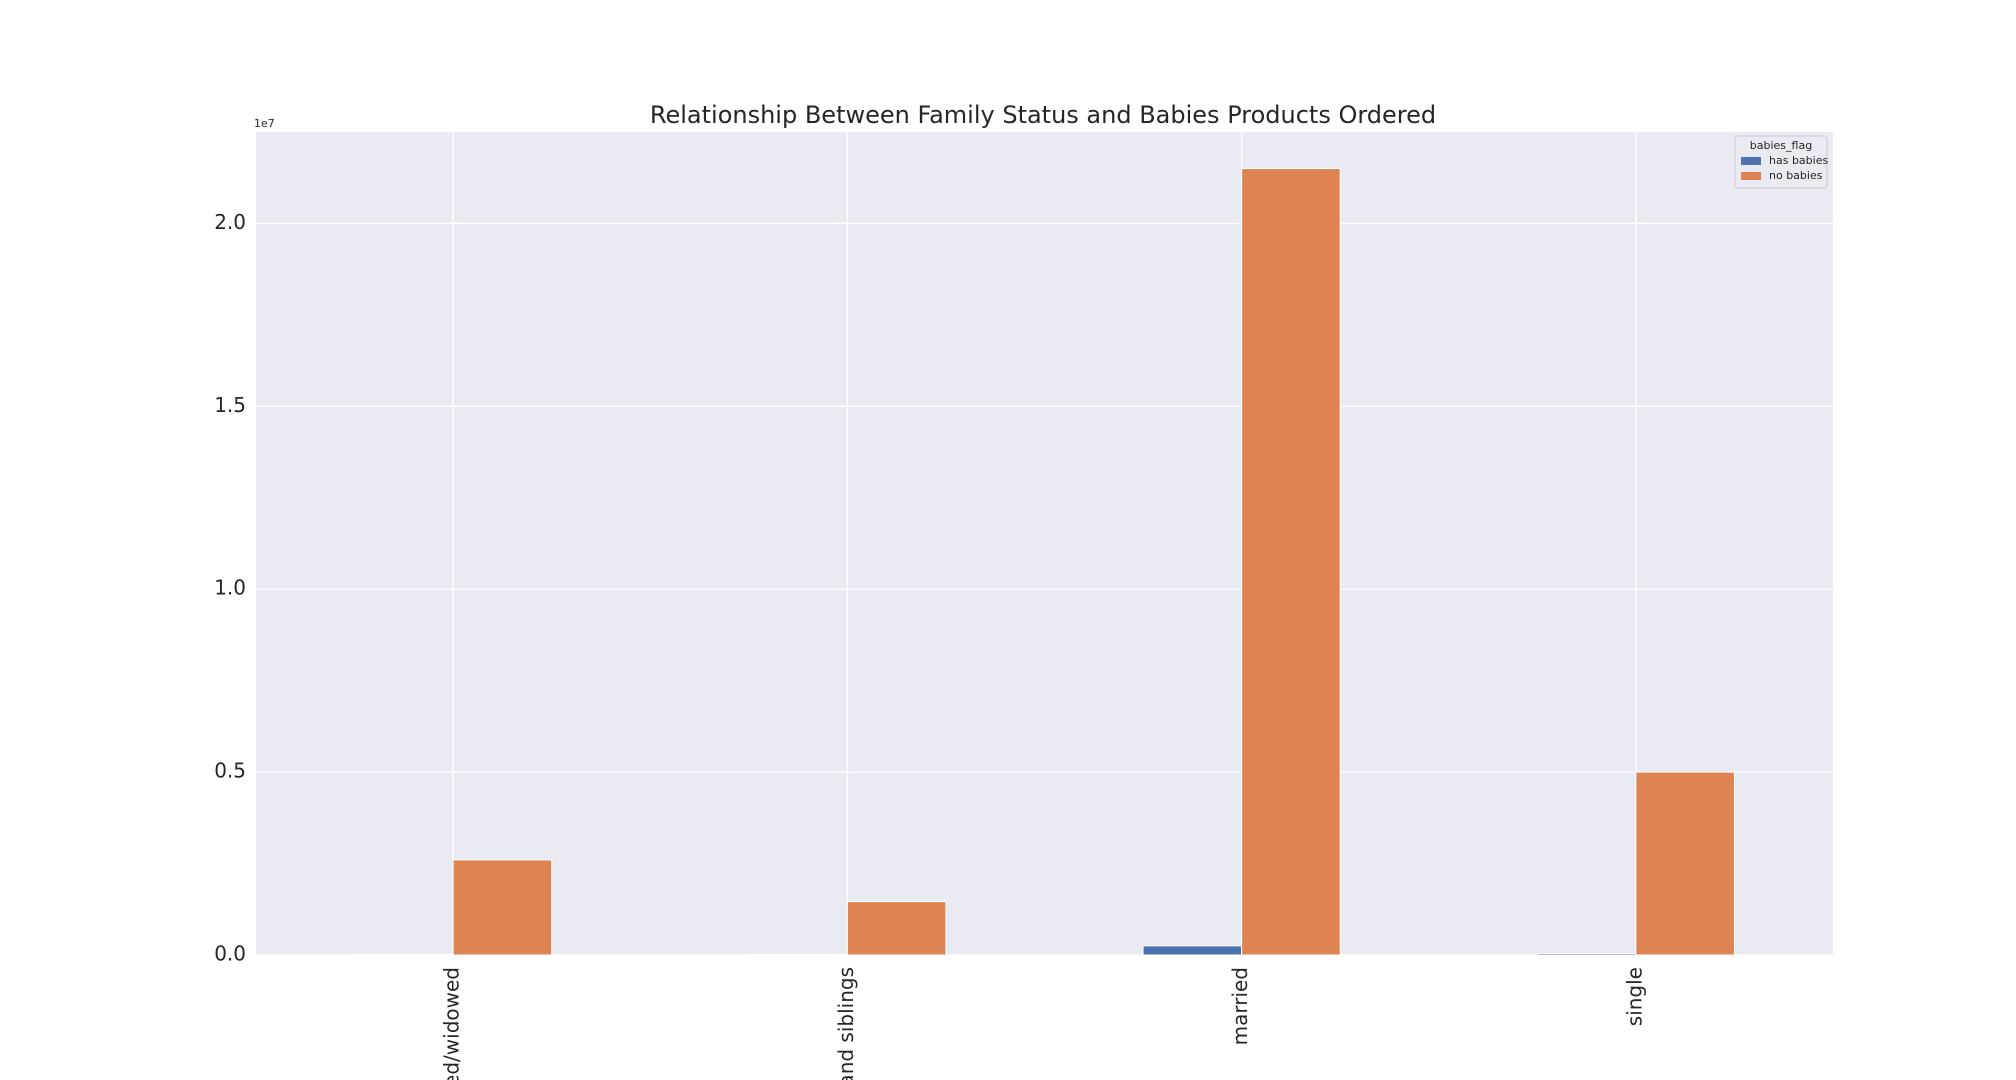 The width and height of the screenshot is (2016, 1080). Describe the element at coordinates (230, 222) in the screenshot. I see `y-tick-label: 2.0` at that location.